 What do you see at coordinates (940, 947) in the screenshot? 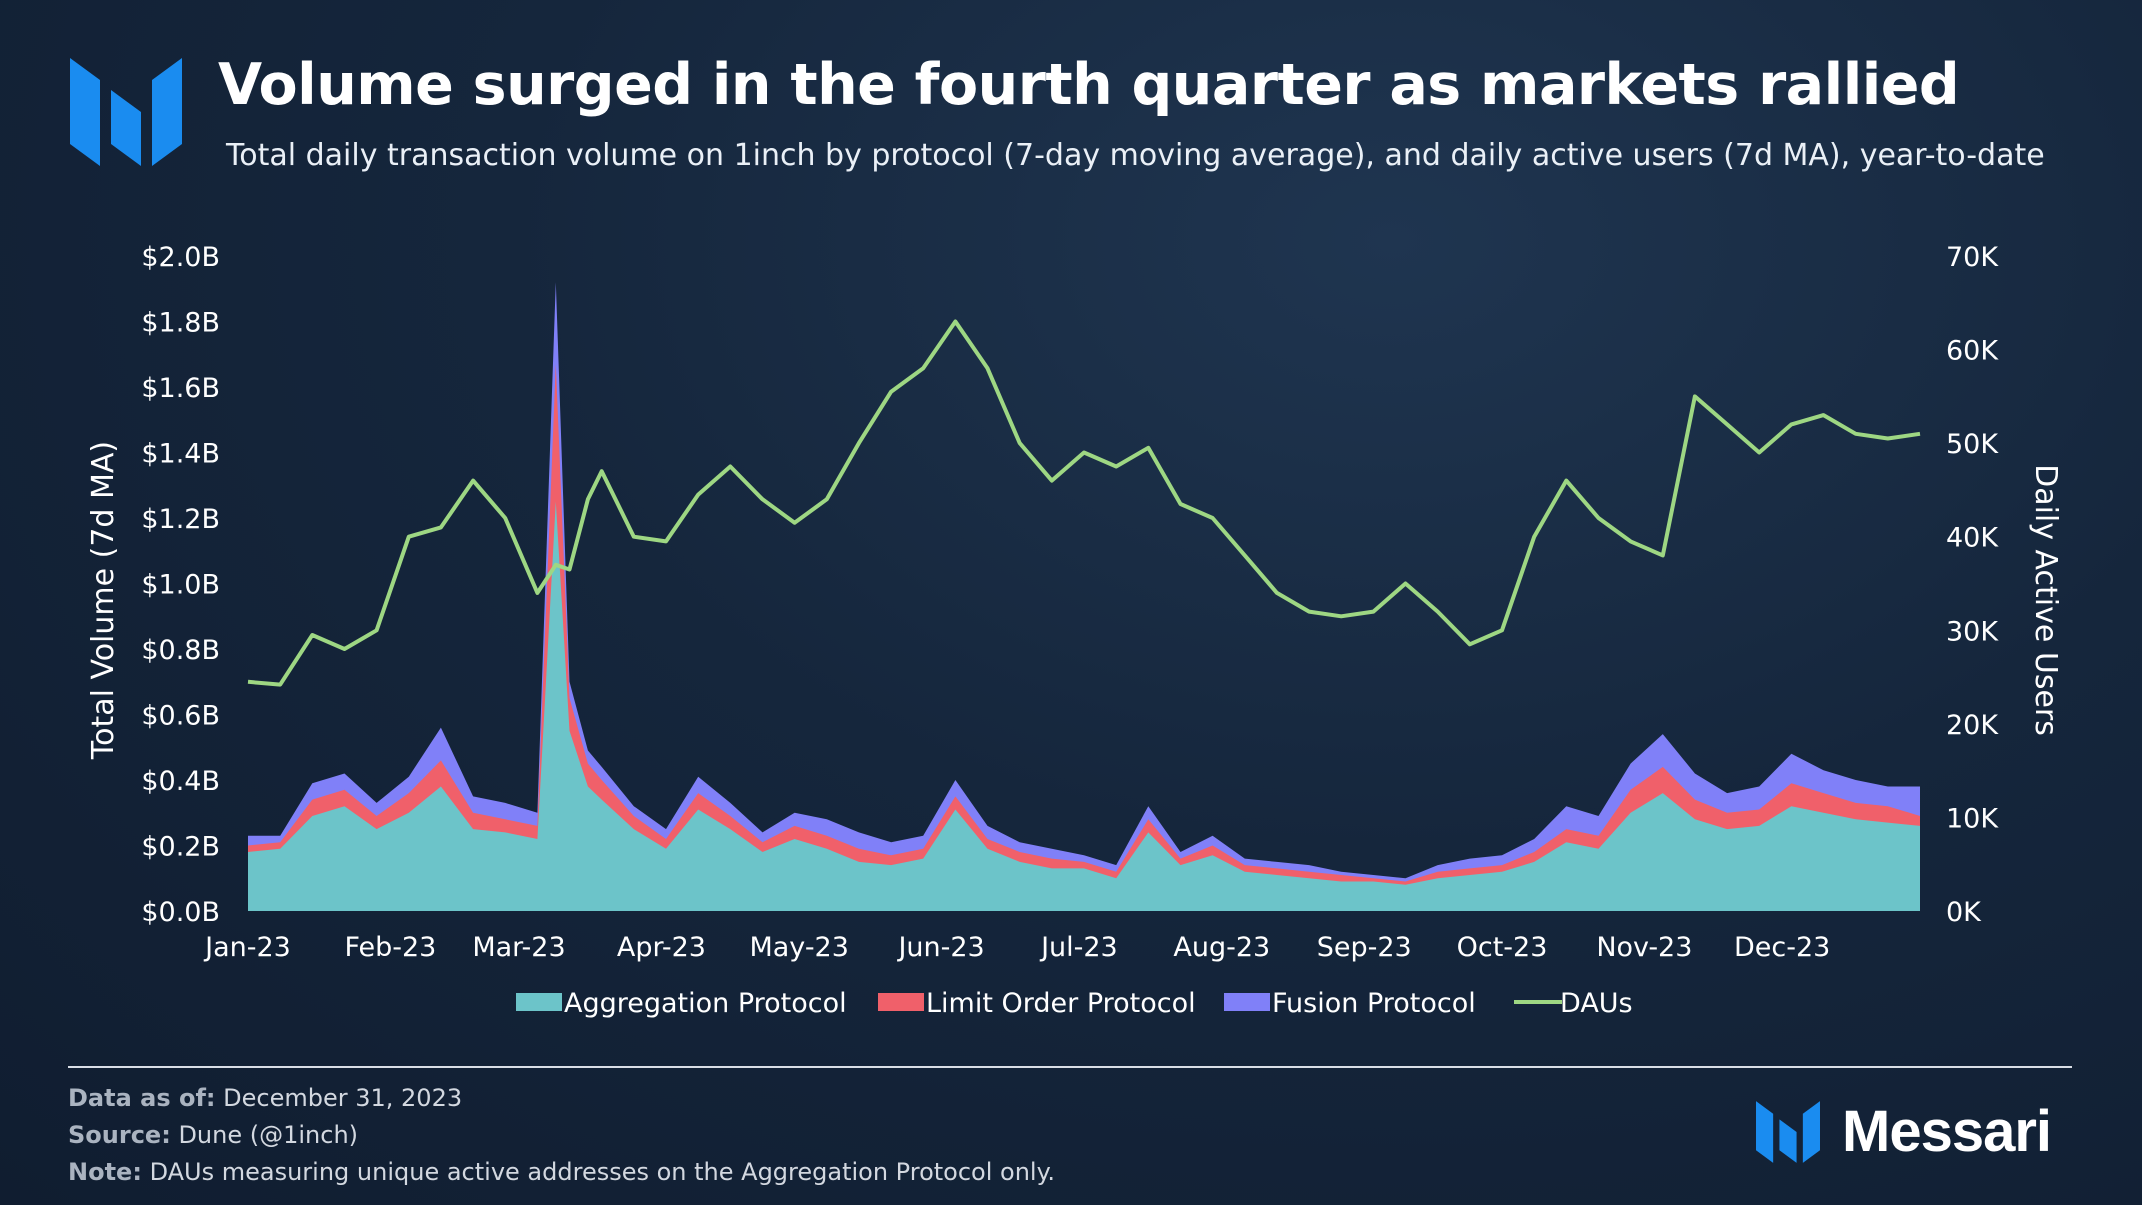
I see `x-tick-label: Jun-23` at bounding box center [940, 947].